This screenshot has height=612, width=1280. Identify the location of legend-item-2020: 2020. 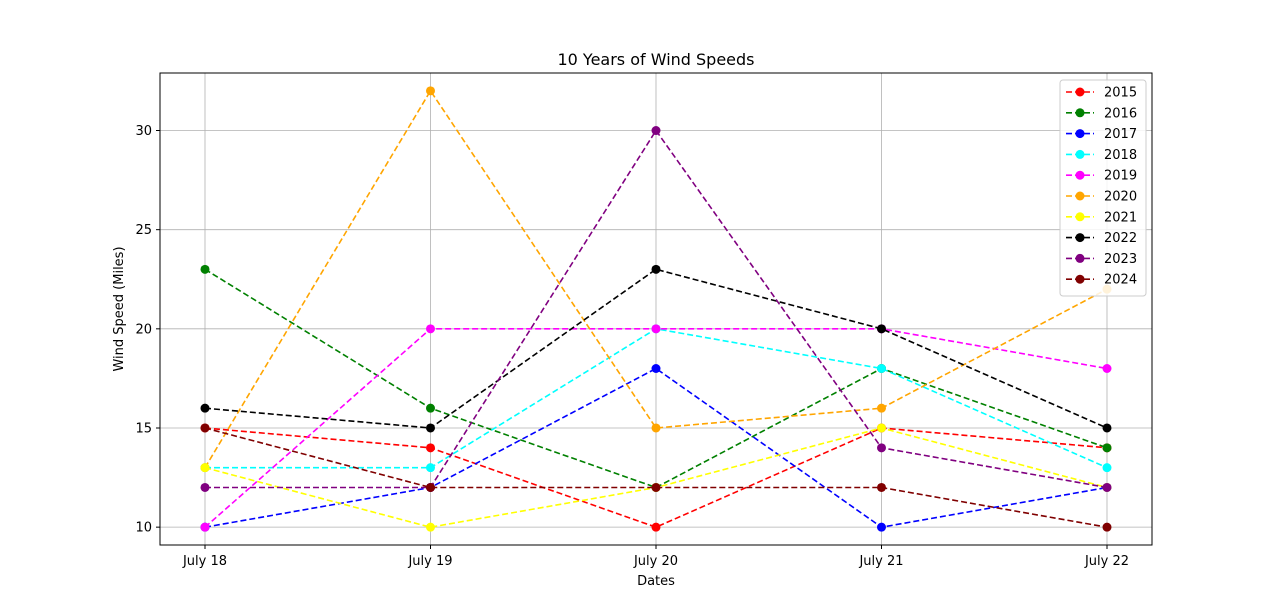
(1101, 197).